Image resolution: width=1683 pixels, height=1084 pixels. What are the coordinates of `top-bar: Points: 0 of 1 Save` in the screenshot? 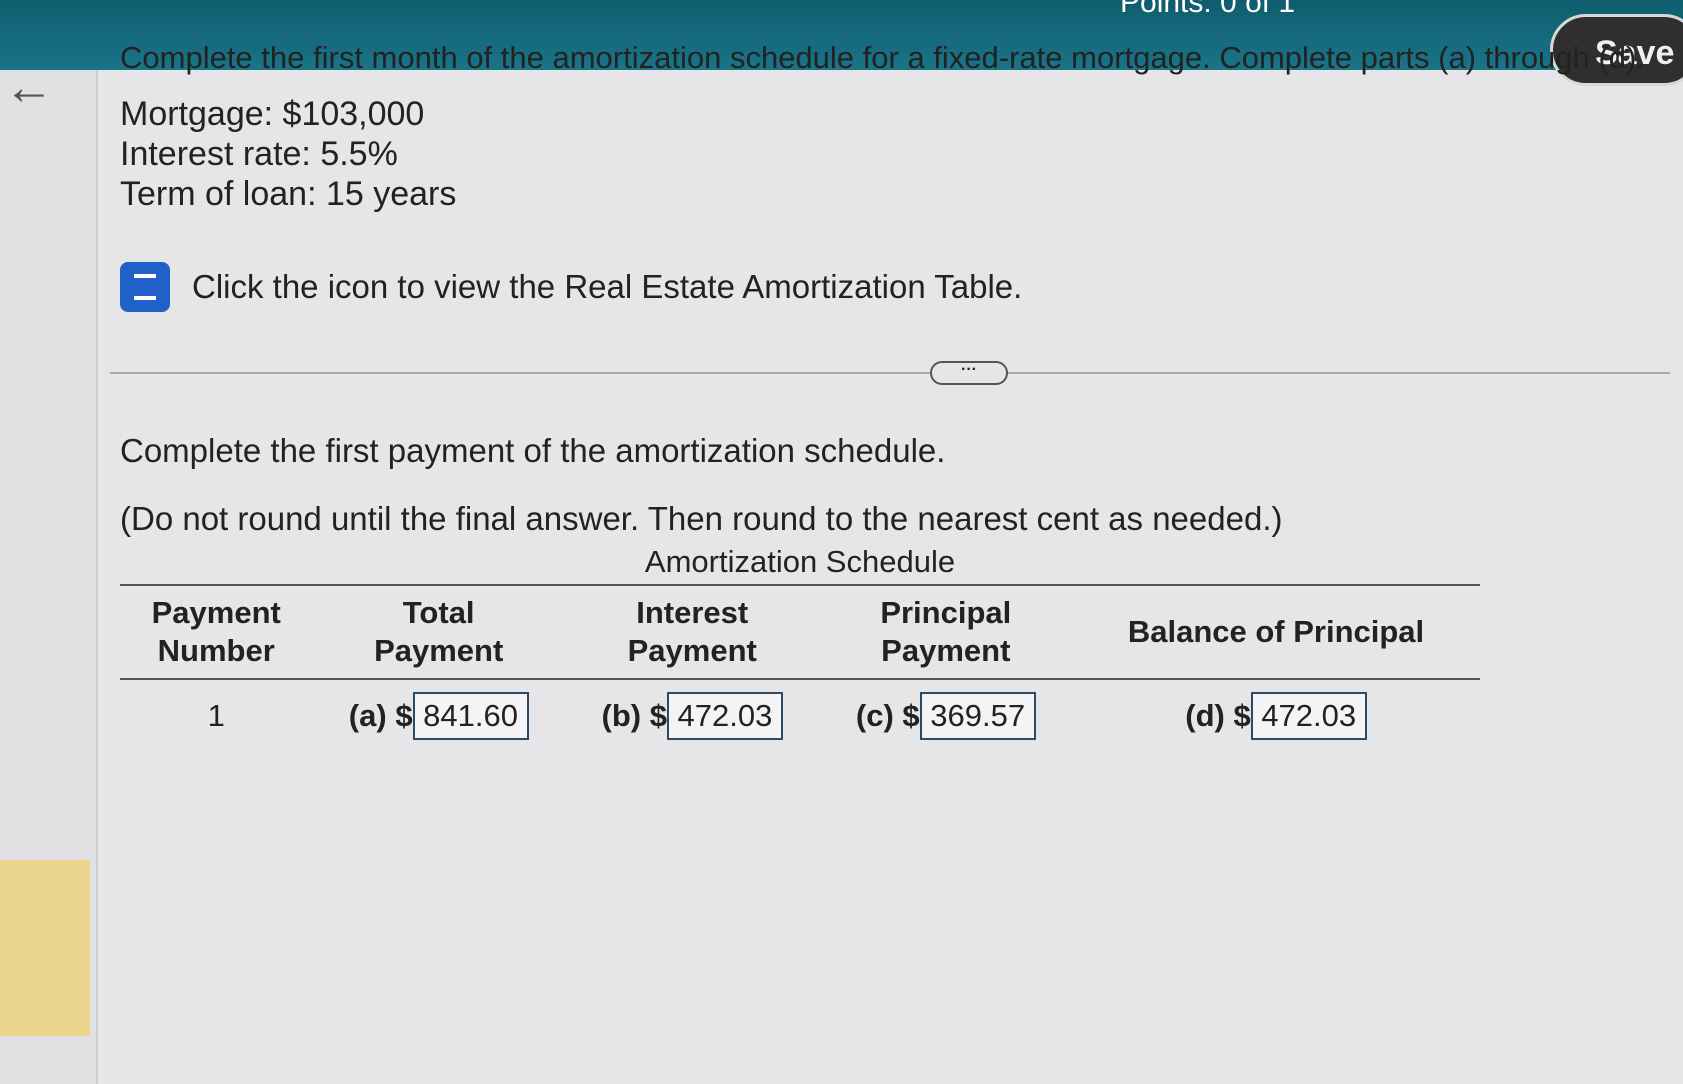 It's located at (841, 43).